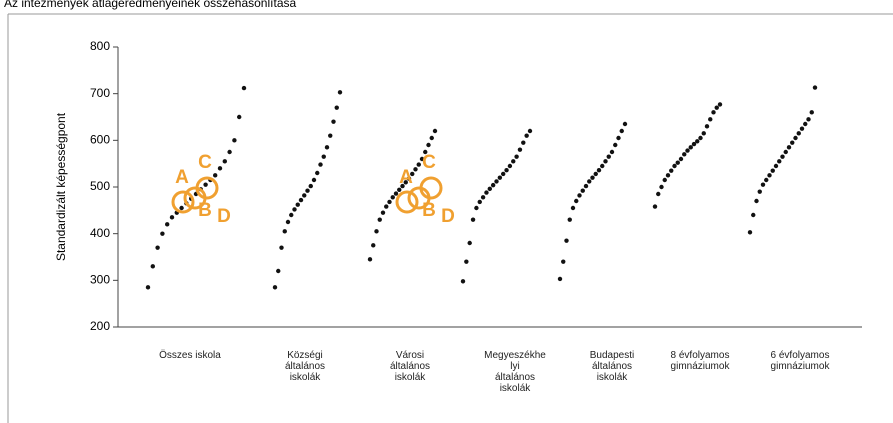 The image size is (893, 423). I want to click on y-tick-label: 700, so click(100, 93).